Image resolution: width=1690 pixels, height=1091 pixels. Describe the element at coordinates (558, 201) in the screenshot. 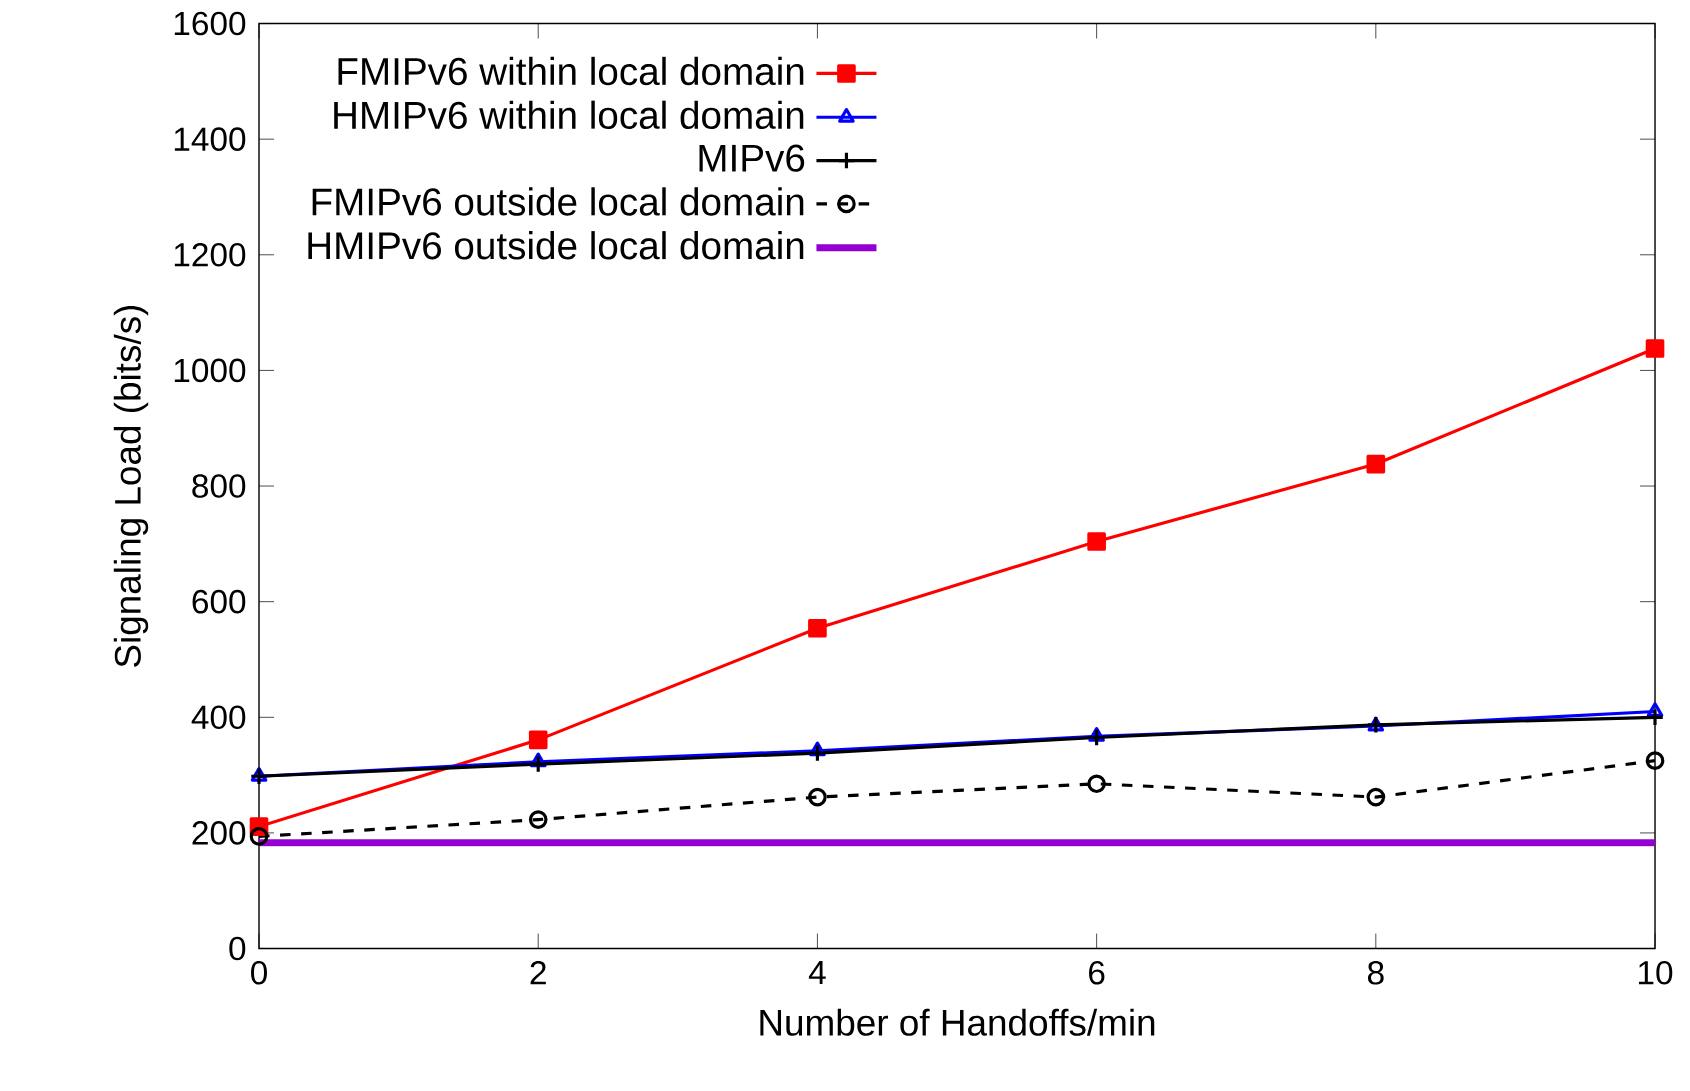

I see `legend-label: FMIPv6 outside local domain` at that location.